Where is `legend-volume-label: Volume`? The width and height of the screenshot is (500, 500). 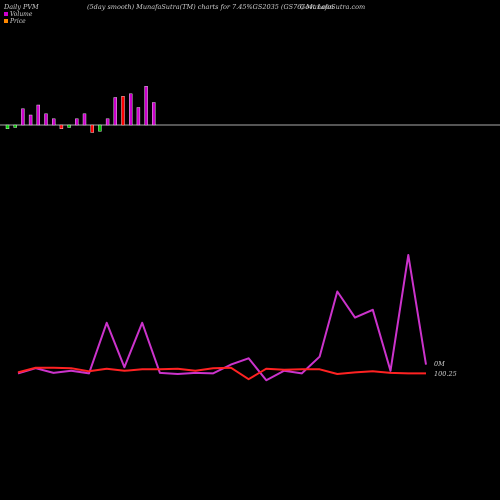
legend-volume-label: Volume is located at coordinates (21, 14).